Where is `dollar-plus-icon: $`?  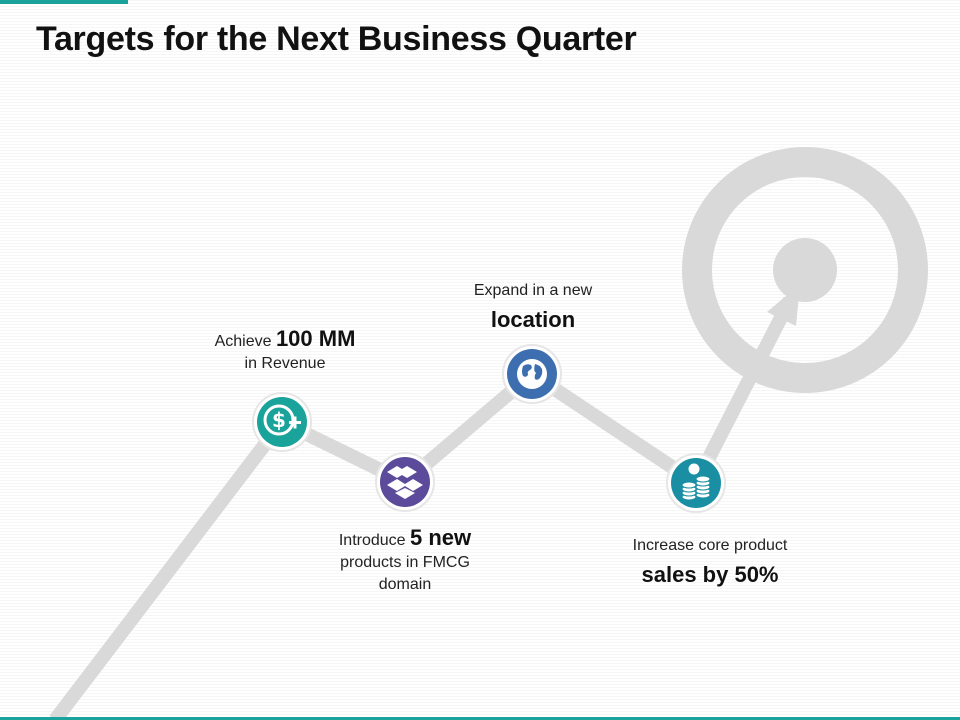 dollar-plus-icon: $ is located at coordinates (282, 420).